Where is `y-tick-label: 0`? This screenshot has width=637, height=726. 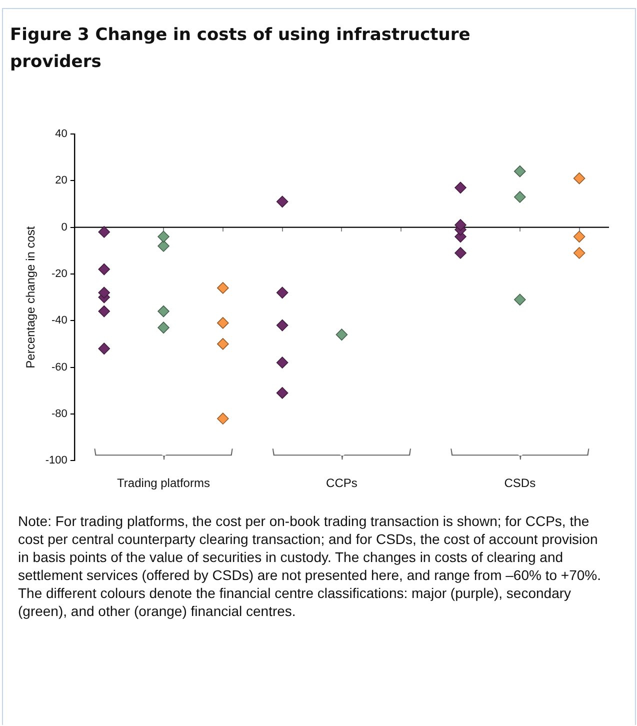
y-tick-label: 0 is located at coordinates (64, 227).